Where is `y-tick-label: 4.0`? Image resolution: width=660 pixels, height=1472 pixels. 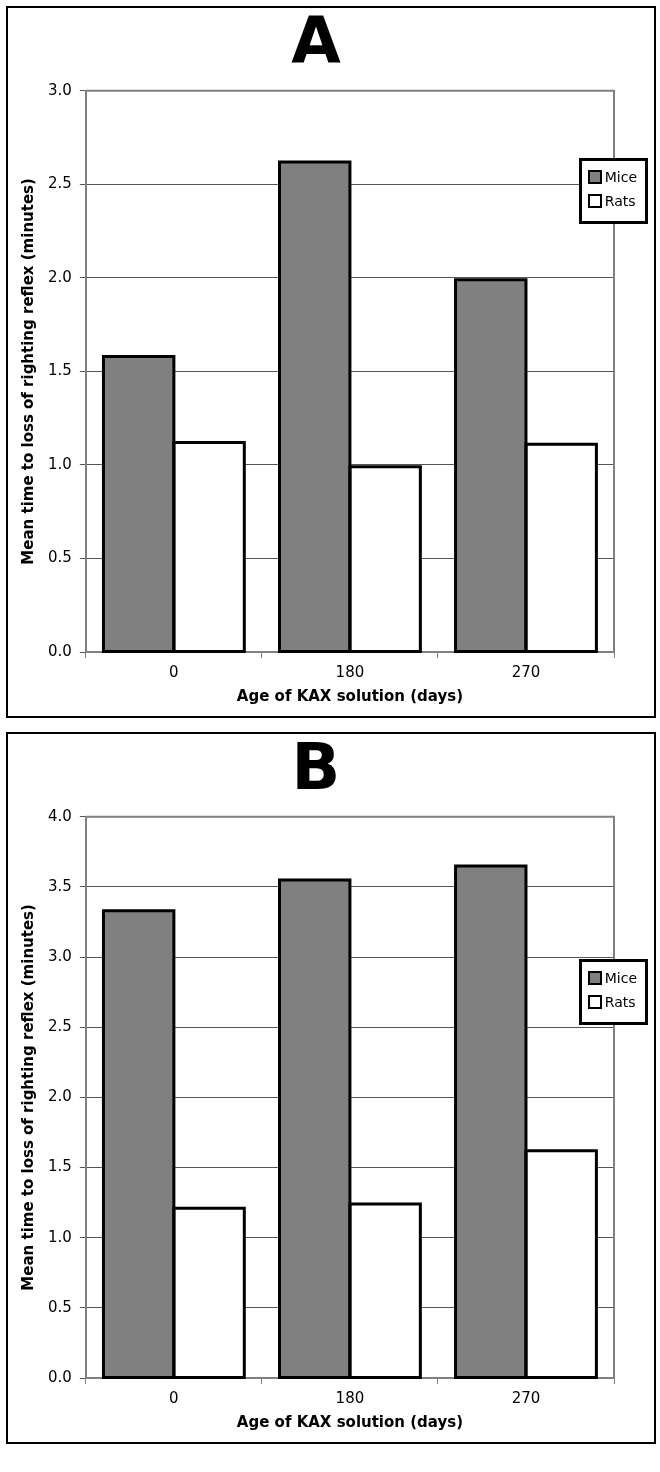 y-tick-label: 4.0 is located at coordinates (60, 815).